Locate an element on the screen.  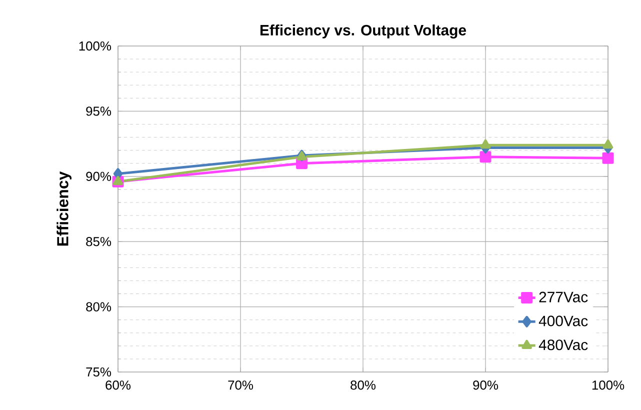
y-tick-label: 85% is located at coordinates (99, 241).